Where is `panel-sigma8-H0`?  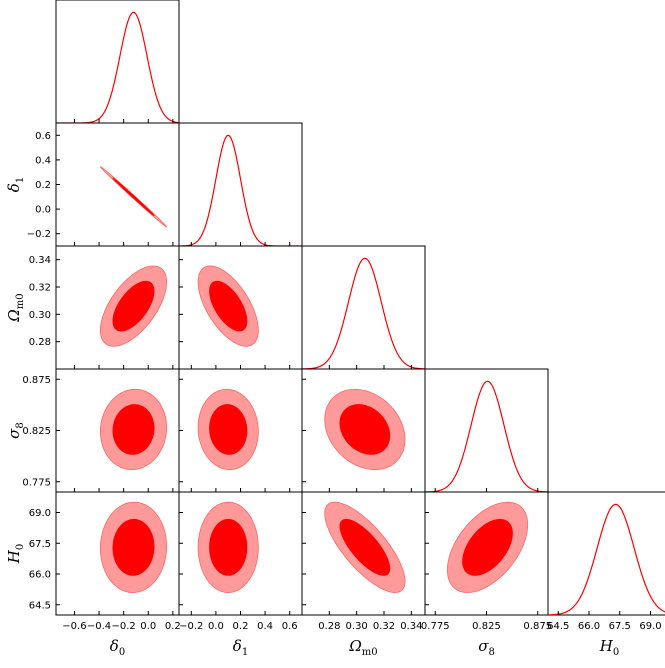 panel-sigma8-H0 is located at coordinates (486, 553).